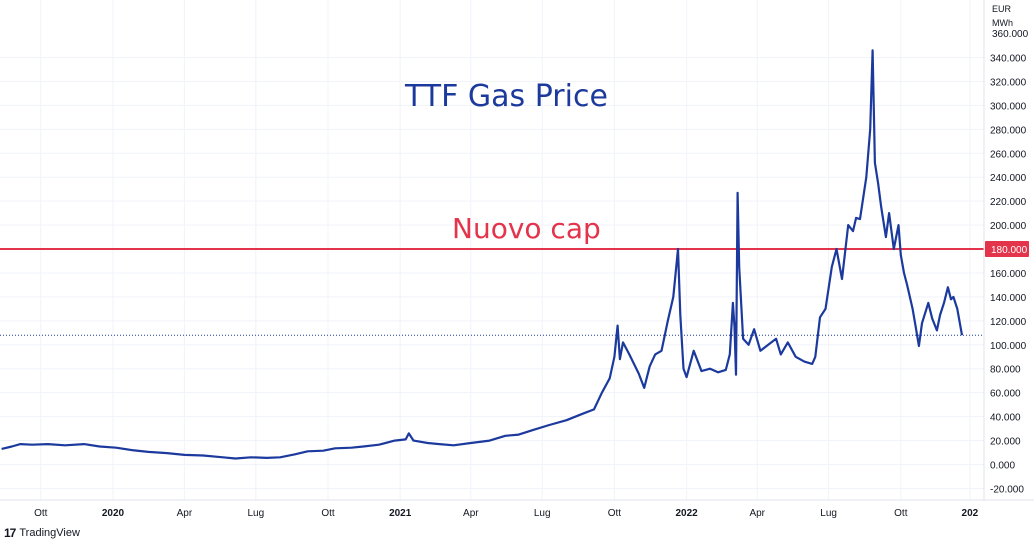 The image size is (1034, 542). What do you see at coordinates (1008, 59) in the screenshot?
I see `y-tick-label: 340.000` at bounding box center [1008, 59].